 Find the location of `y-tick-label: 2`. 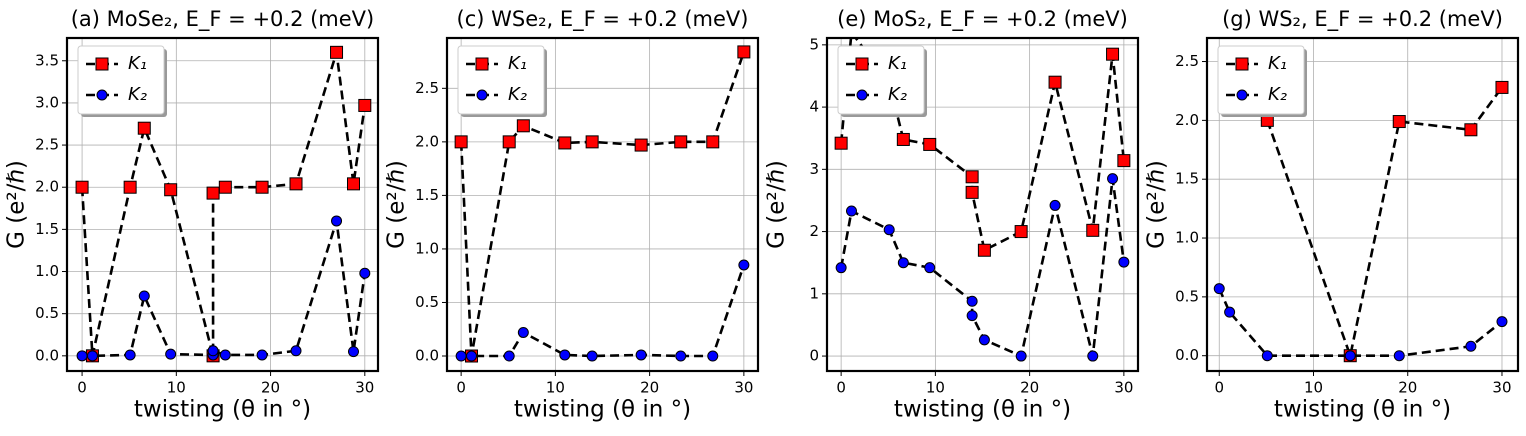

y-tick-label: 2 is located at coordinates (814, 231).